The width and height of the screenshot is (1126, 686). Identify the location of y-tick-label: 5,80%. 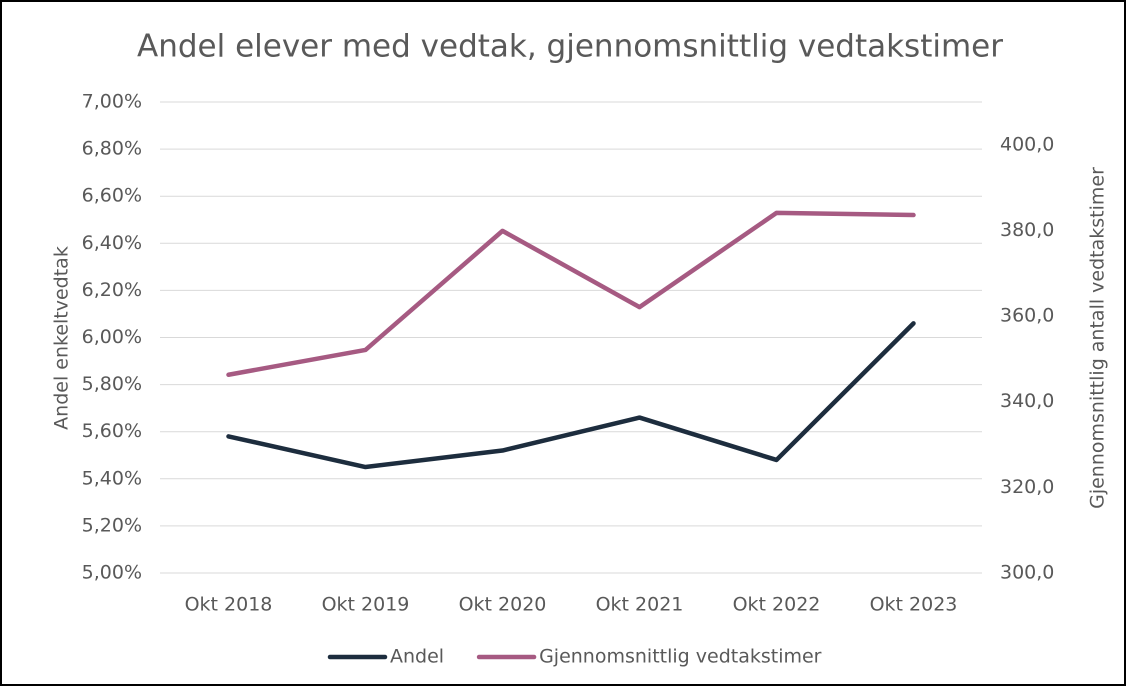
(112, 384).